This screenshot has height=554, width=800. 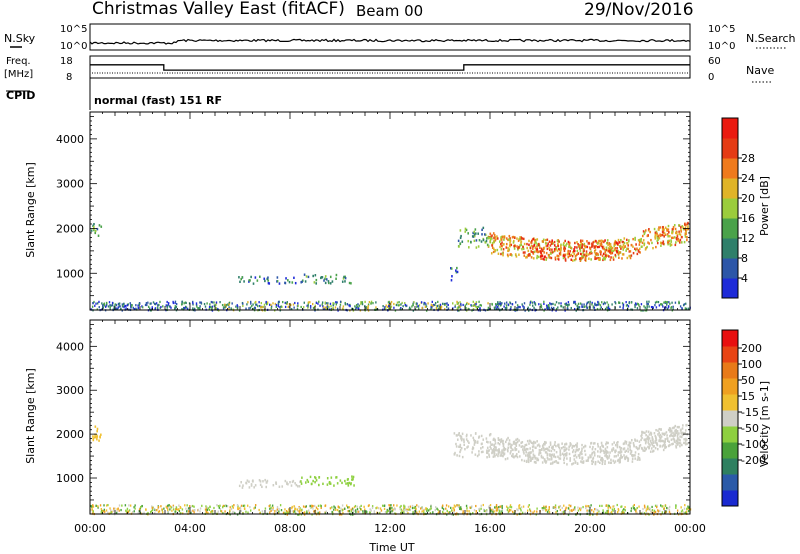 I want to click on beam-label: Beam 00, so click(x=389, y=11).